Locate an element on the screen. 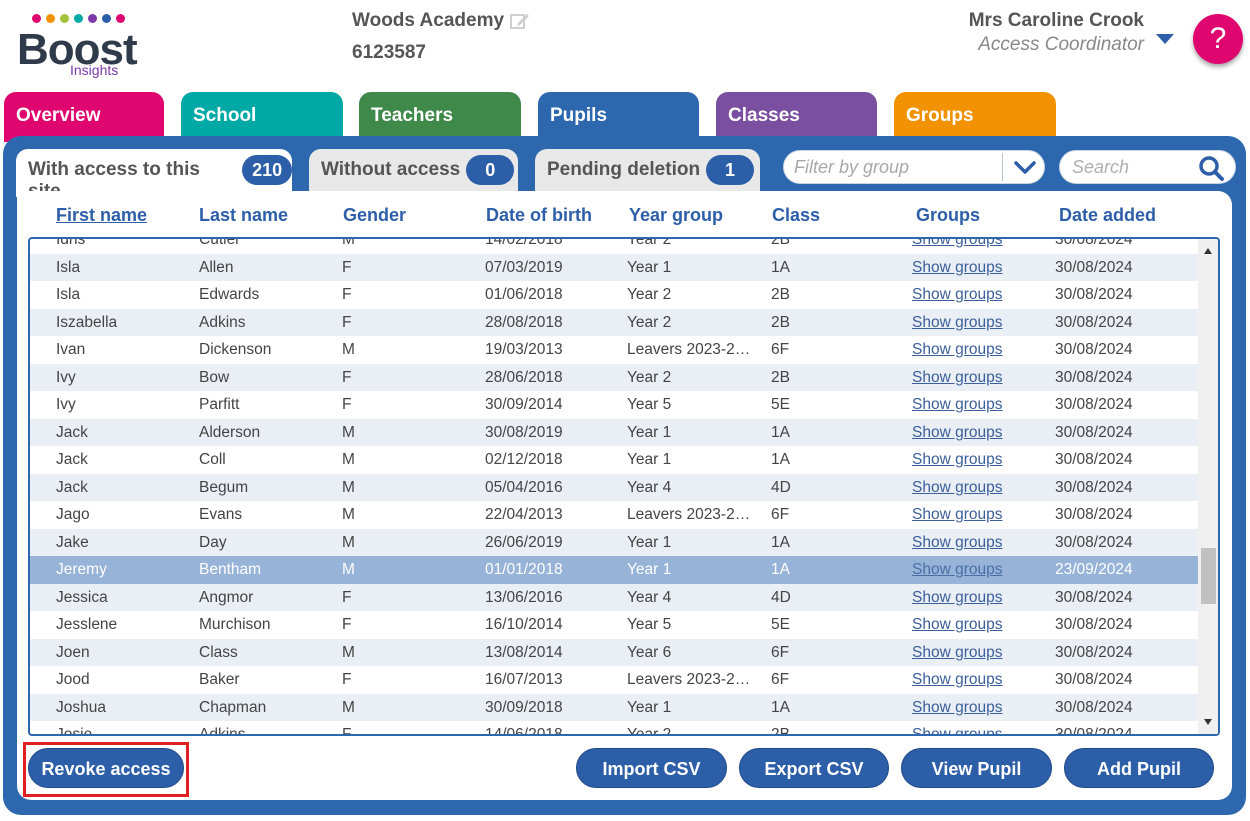 The width and height of the screenshot is (1250, 821). edit-icon is located at coordinates (520, 21).